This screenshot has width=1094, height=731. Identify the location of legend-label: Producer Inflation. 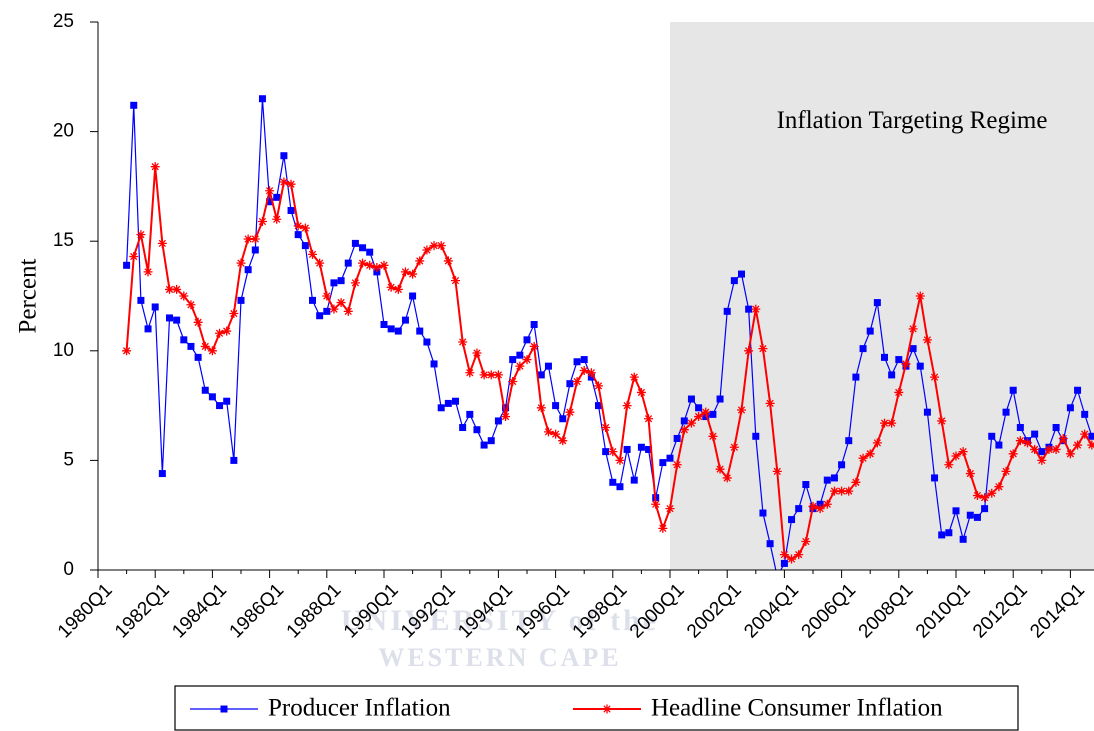
(359, 708).